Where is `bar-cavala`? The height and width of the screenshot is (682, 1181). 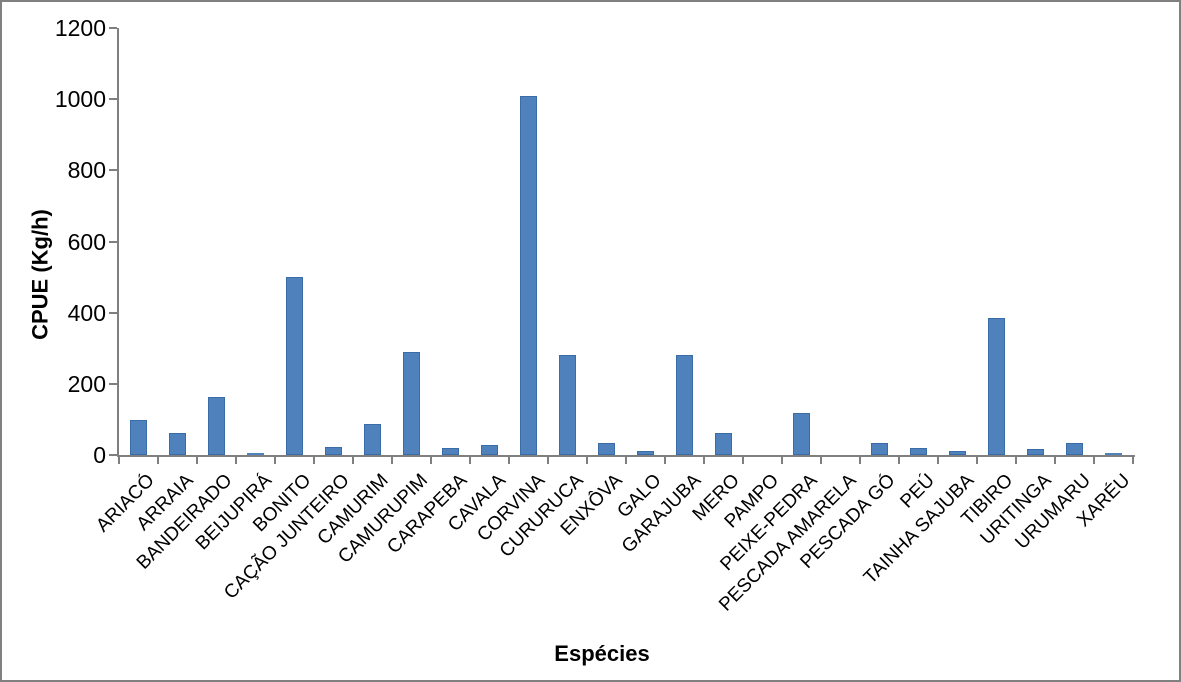
bar-cavala is located at coordinates (489, 450).